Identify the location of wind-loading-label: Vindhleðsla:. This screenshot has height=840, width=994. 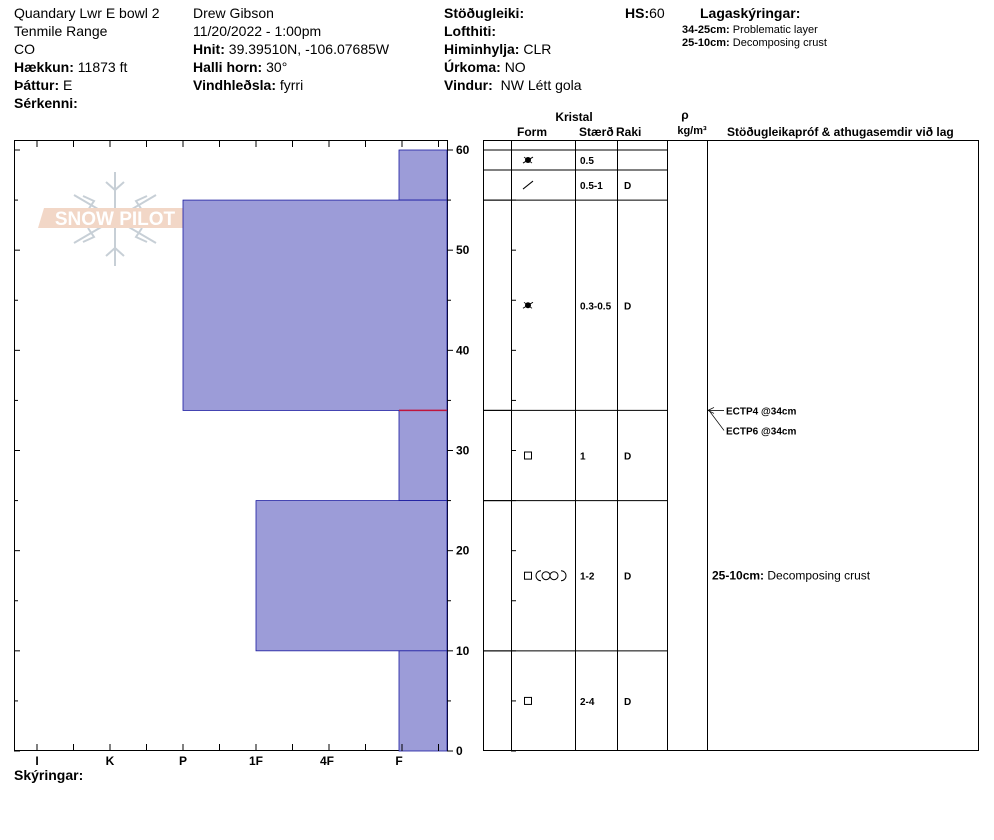
(234, 85).